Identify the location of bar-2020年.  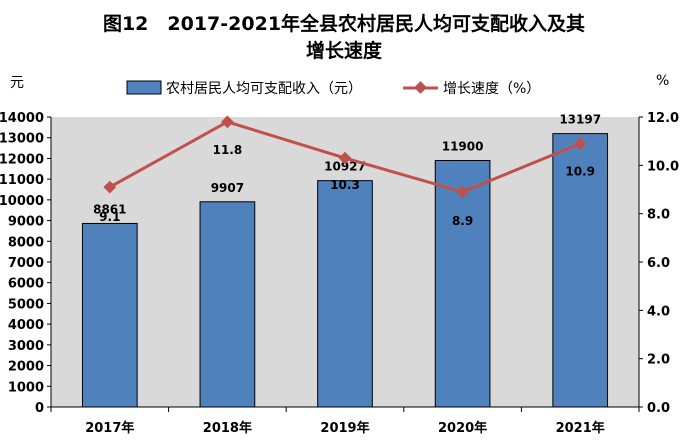
(462, 284).